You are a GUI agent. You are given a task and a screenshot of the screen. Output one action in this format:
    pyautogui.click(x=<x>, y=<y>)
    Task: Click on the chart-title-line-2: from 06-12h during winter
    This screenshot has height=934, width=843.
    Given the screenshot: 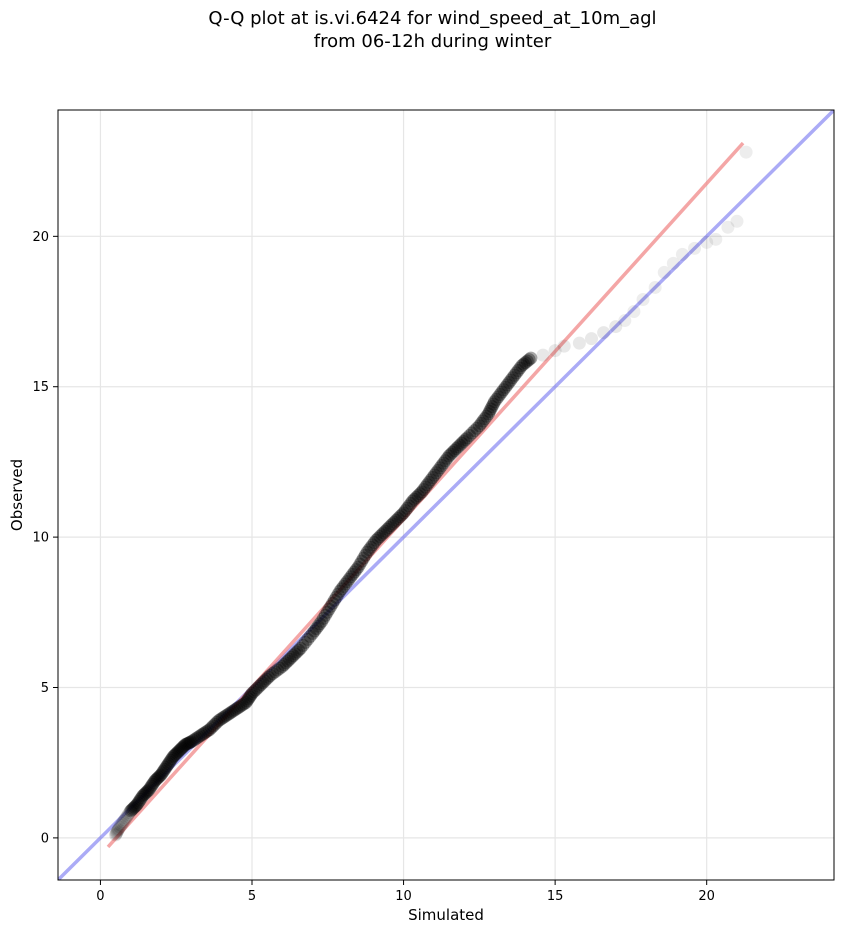 What is the action you would take?
    pyautogui.click(x=432, y=41)
    